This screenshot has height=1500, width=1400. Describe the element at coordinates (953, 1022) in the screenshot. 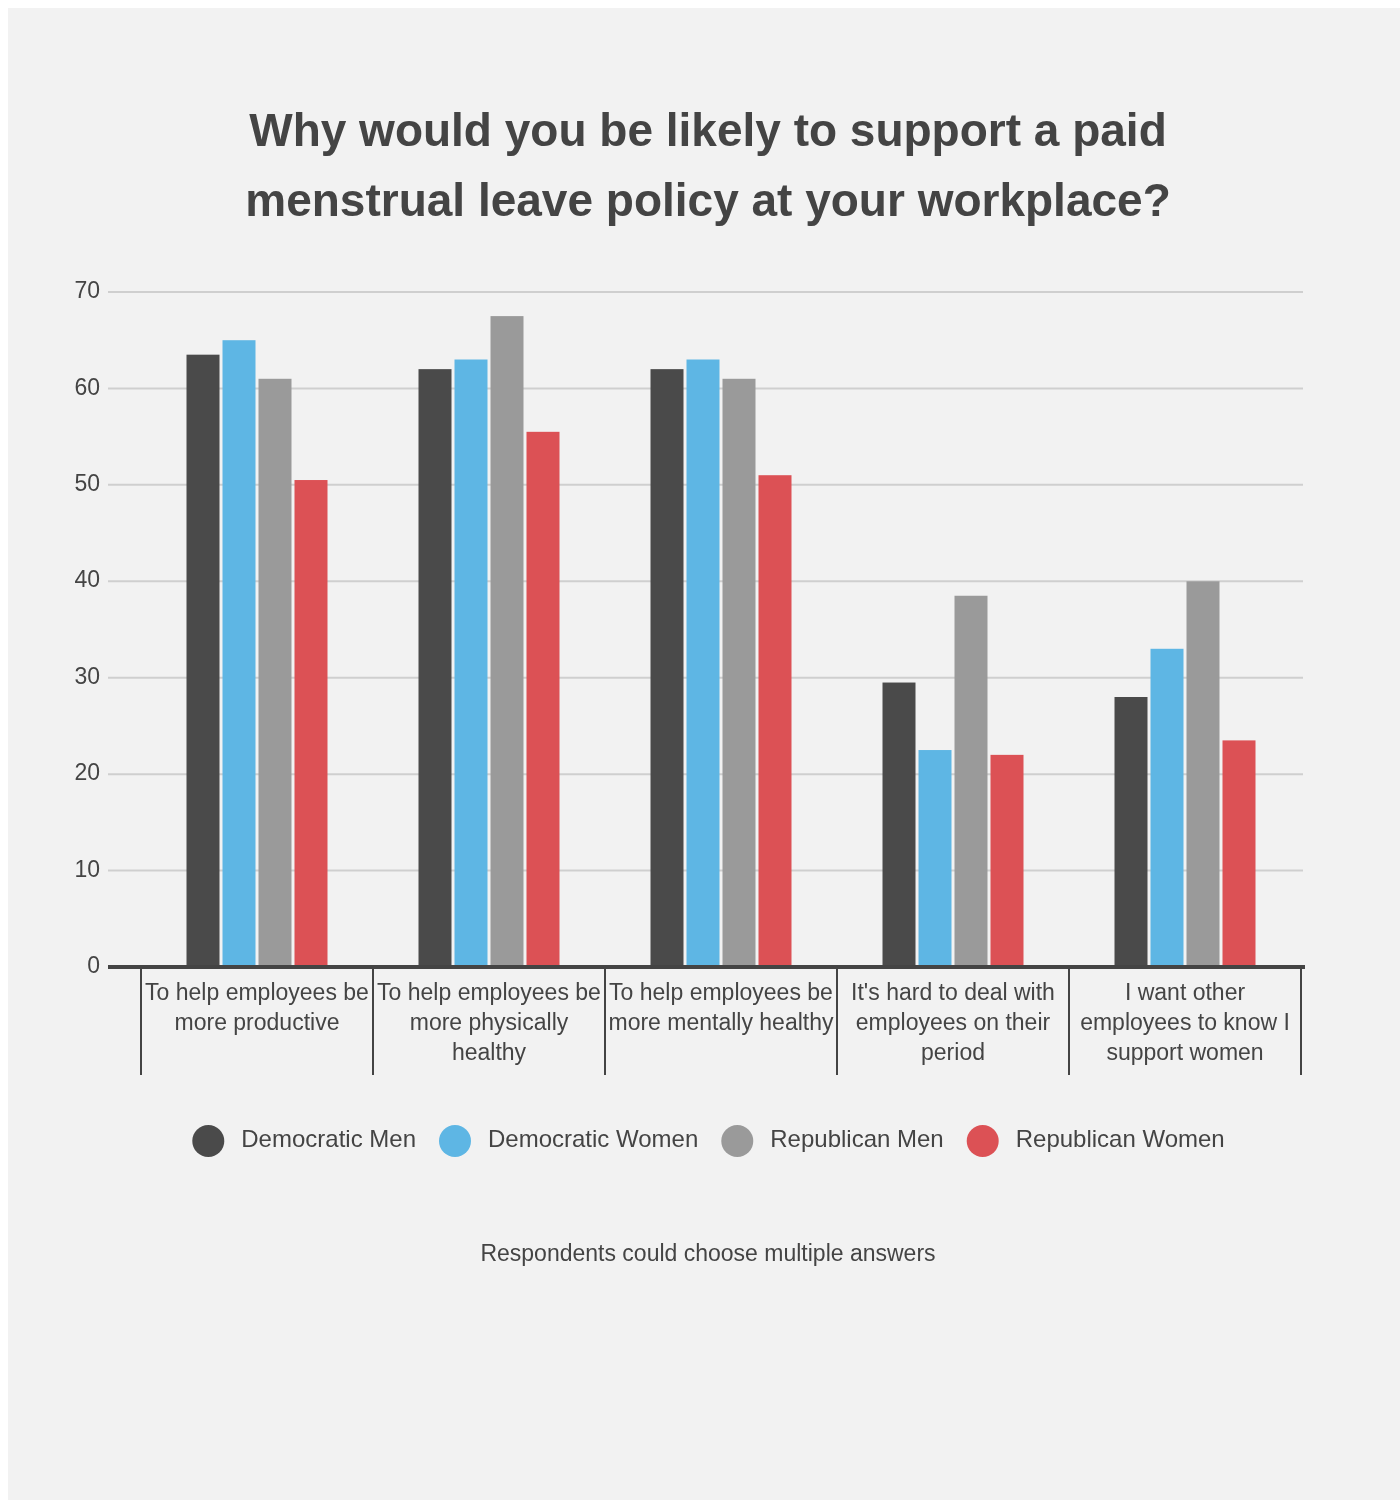

I see `x-tick-label: It's hard to deal with employees on their period` at that location.